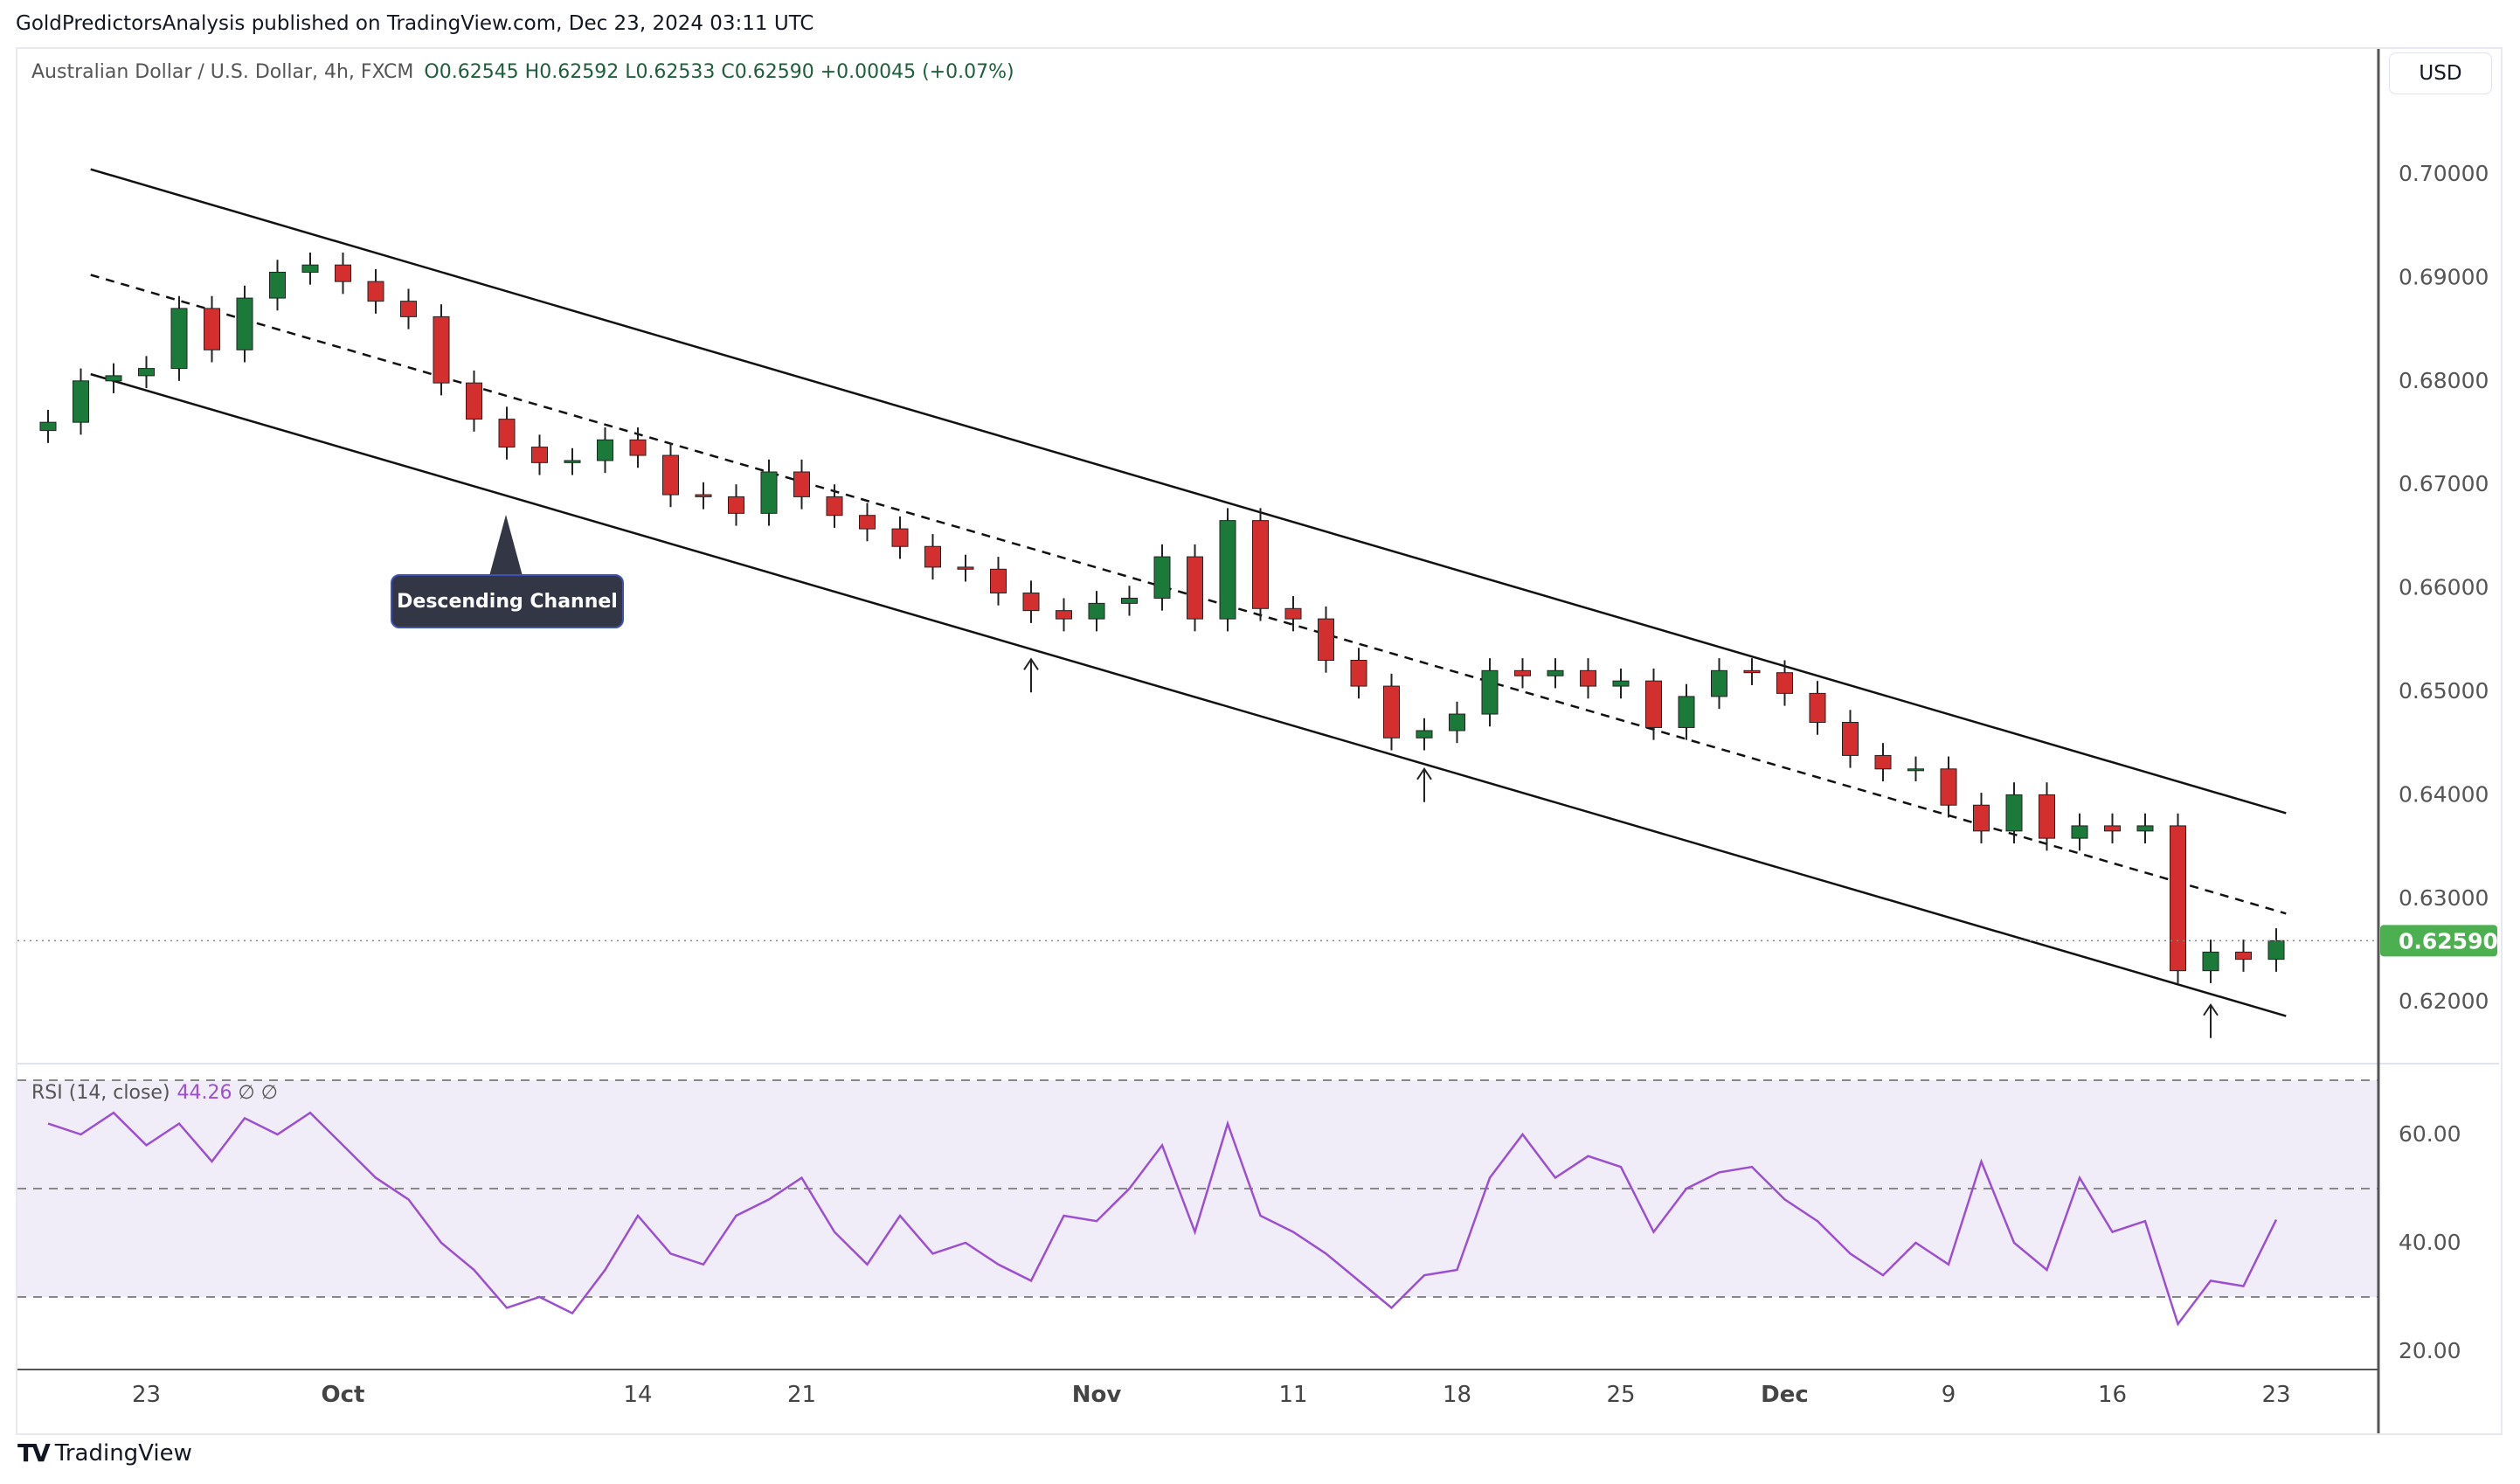 The width and height of the screenshot is (2520, 1484). Describe the element at coordinates (637, 1395) in the screenshot. I see `date-tick-label: 14` at that location.